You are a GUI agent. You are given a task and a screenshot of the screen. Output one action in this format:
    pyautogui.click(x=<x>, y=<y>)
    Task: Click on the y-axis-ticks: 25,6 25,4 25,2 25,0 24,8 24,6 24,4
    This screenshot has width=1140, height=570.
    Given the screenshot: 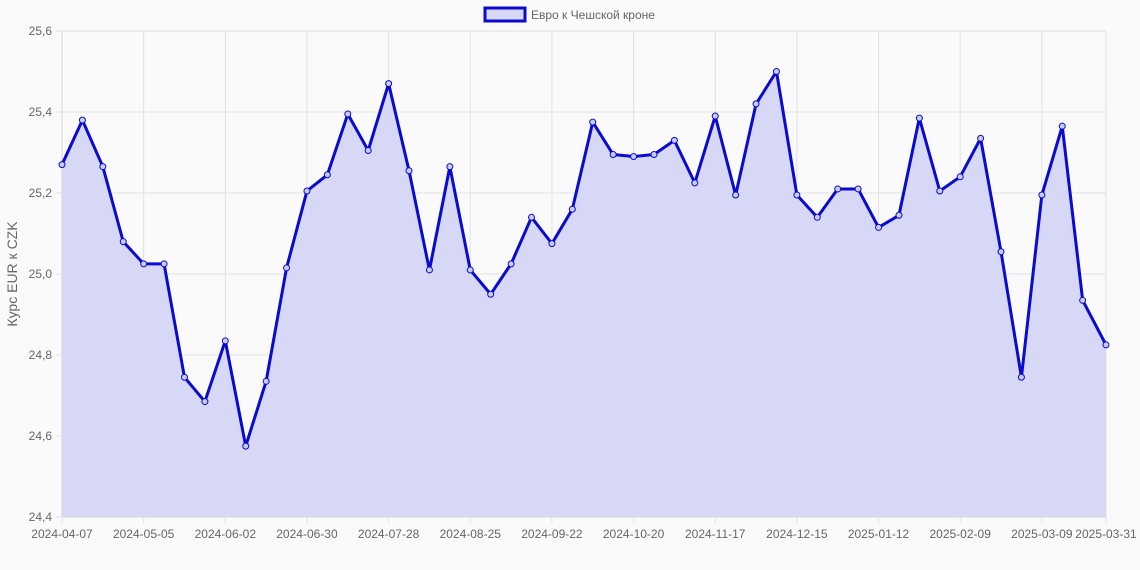 What is the action you would take?
    pyautogui.click(x=41, y=274)
    